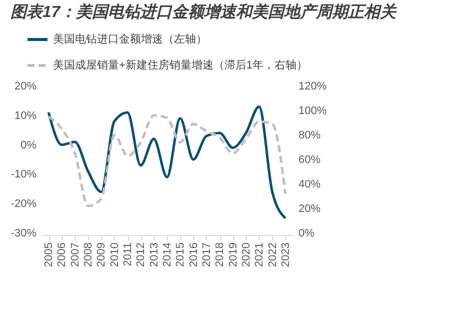 The width and height of the screenshot is (464, 320). What do you see at coordinates (312, 111) in the screenshot?
I see `y2-tick-label: 100%` at bounding box center [312, 111].